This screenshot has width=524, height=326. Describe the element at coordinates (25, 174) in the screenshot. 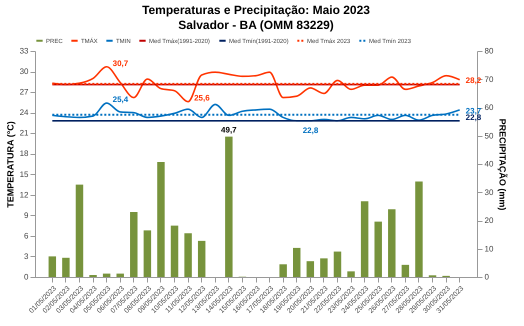

I see `y-tick-label: 15` at that location.